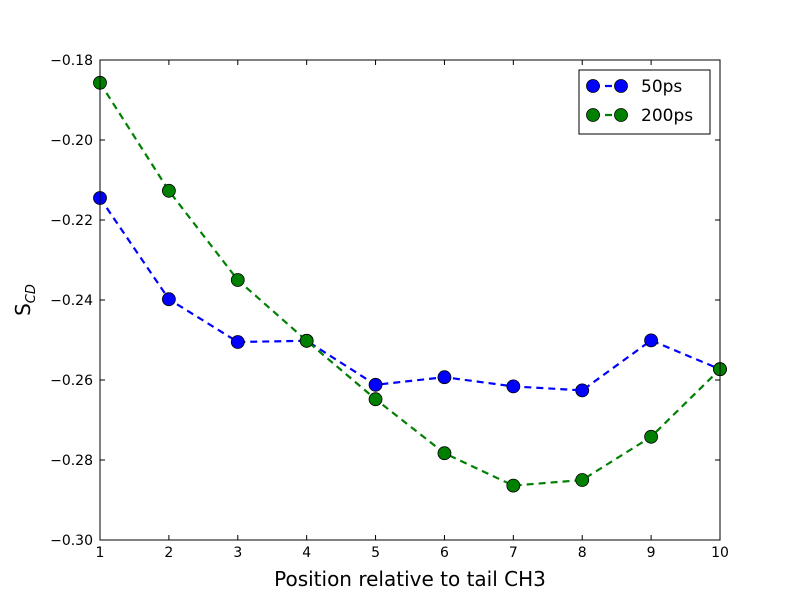  I want to click on y-tick-label: −0.26, so click(71, 381).